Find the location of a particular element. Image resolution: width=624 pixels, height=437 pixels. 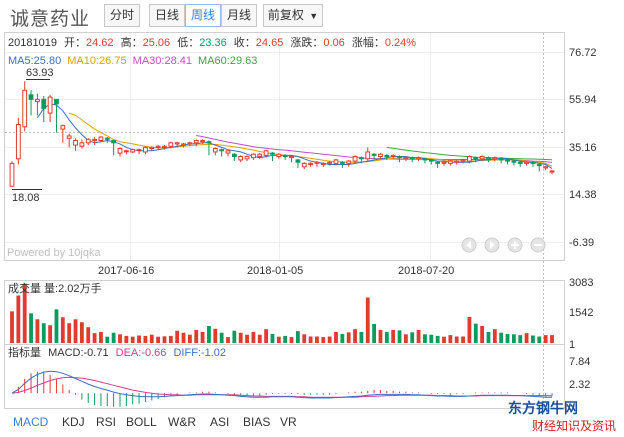

adjust-dropdown-label: 前复权 is located at coordinates (285, 15).